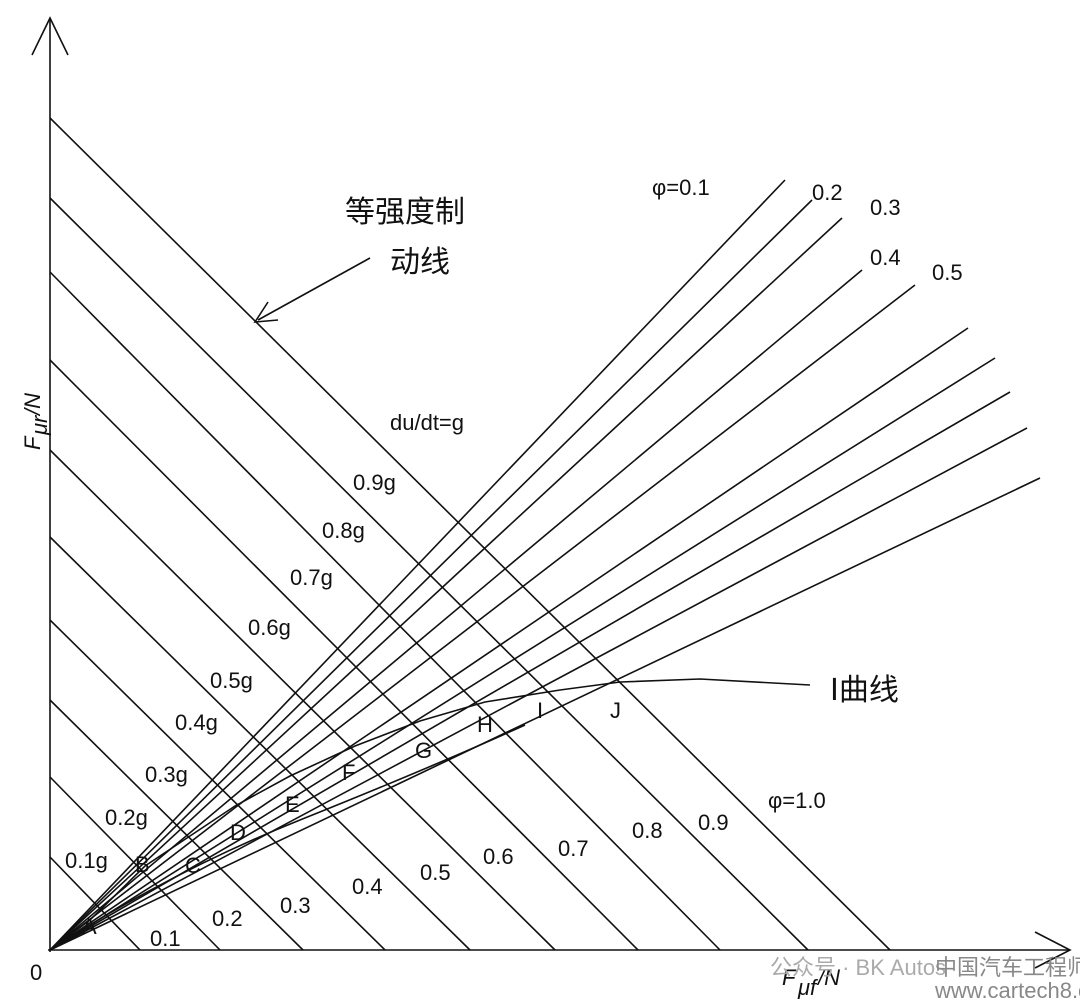  Describe the element at coordinates (828, 977) in the screenshot. I see `x-unit: /N` at that location.